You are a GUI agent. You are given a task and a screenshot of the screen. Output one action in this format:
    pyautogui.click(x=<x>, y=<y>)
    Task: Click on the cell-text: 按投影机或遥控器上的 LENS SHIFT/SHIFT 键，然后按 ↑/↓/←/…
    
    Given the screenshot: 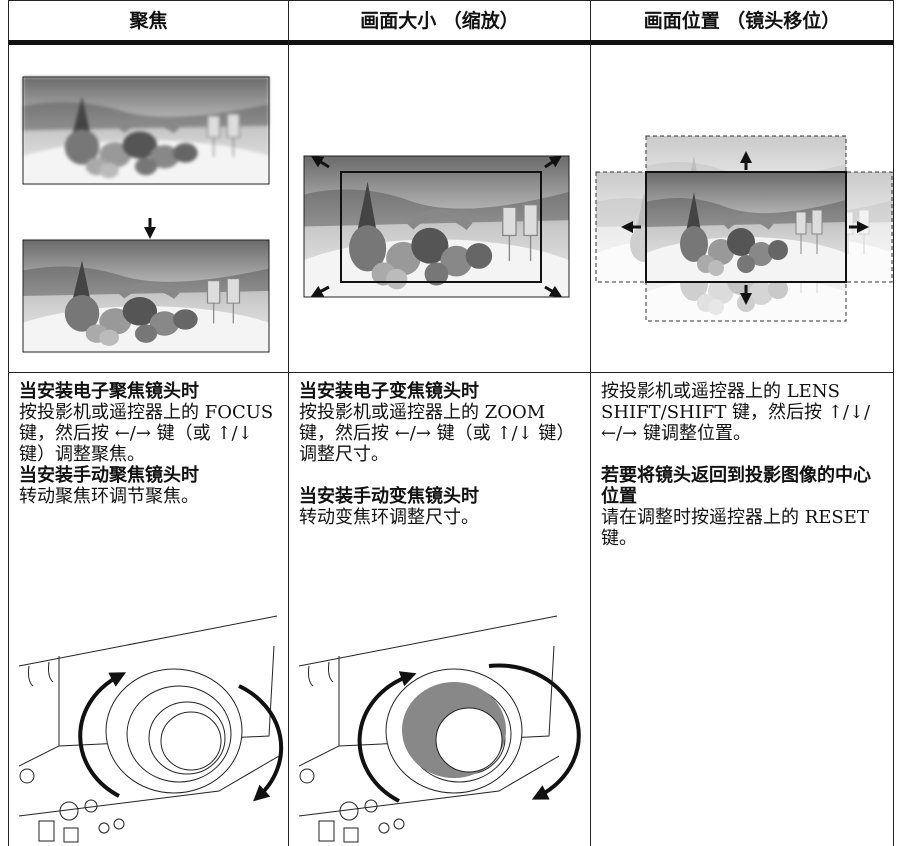 What is the action you would take?
    pyautogui.click(x=742, y=461)
    